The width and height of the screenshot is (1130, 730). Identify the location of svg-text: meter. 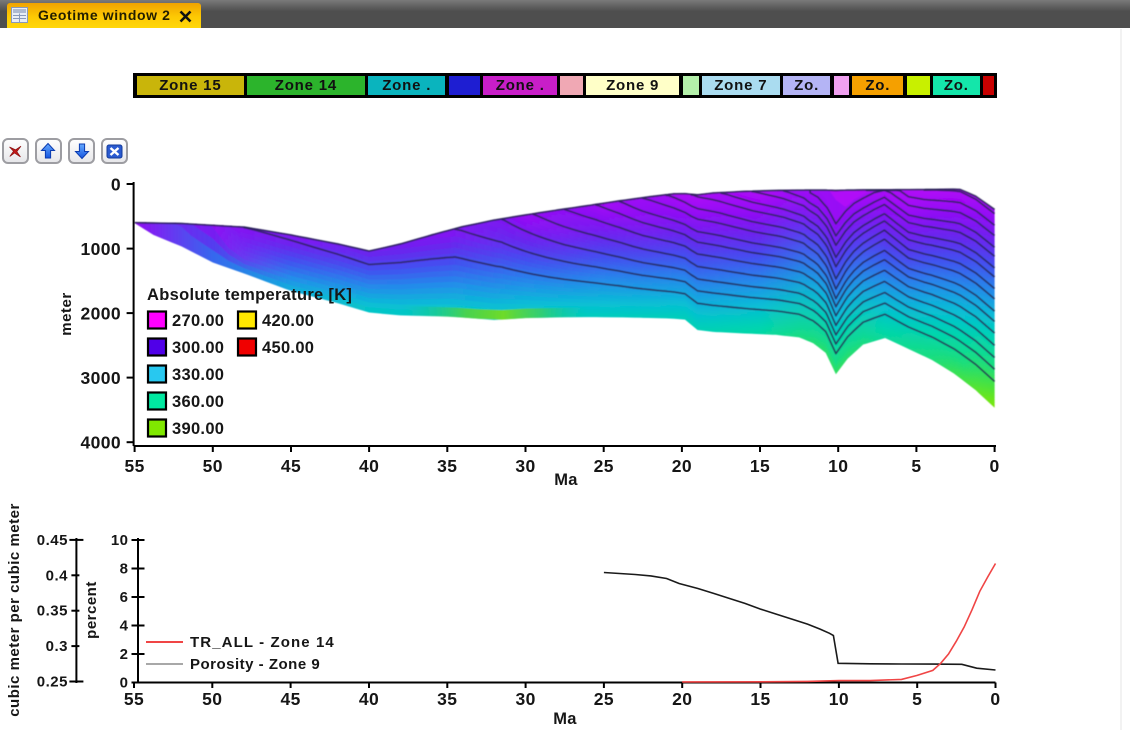
(66, 313).